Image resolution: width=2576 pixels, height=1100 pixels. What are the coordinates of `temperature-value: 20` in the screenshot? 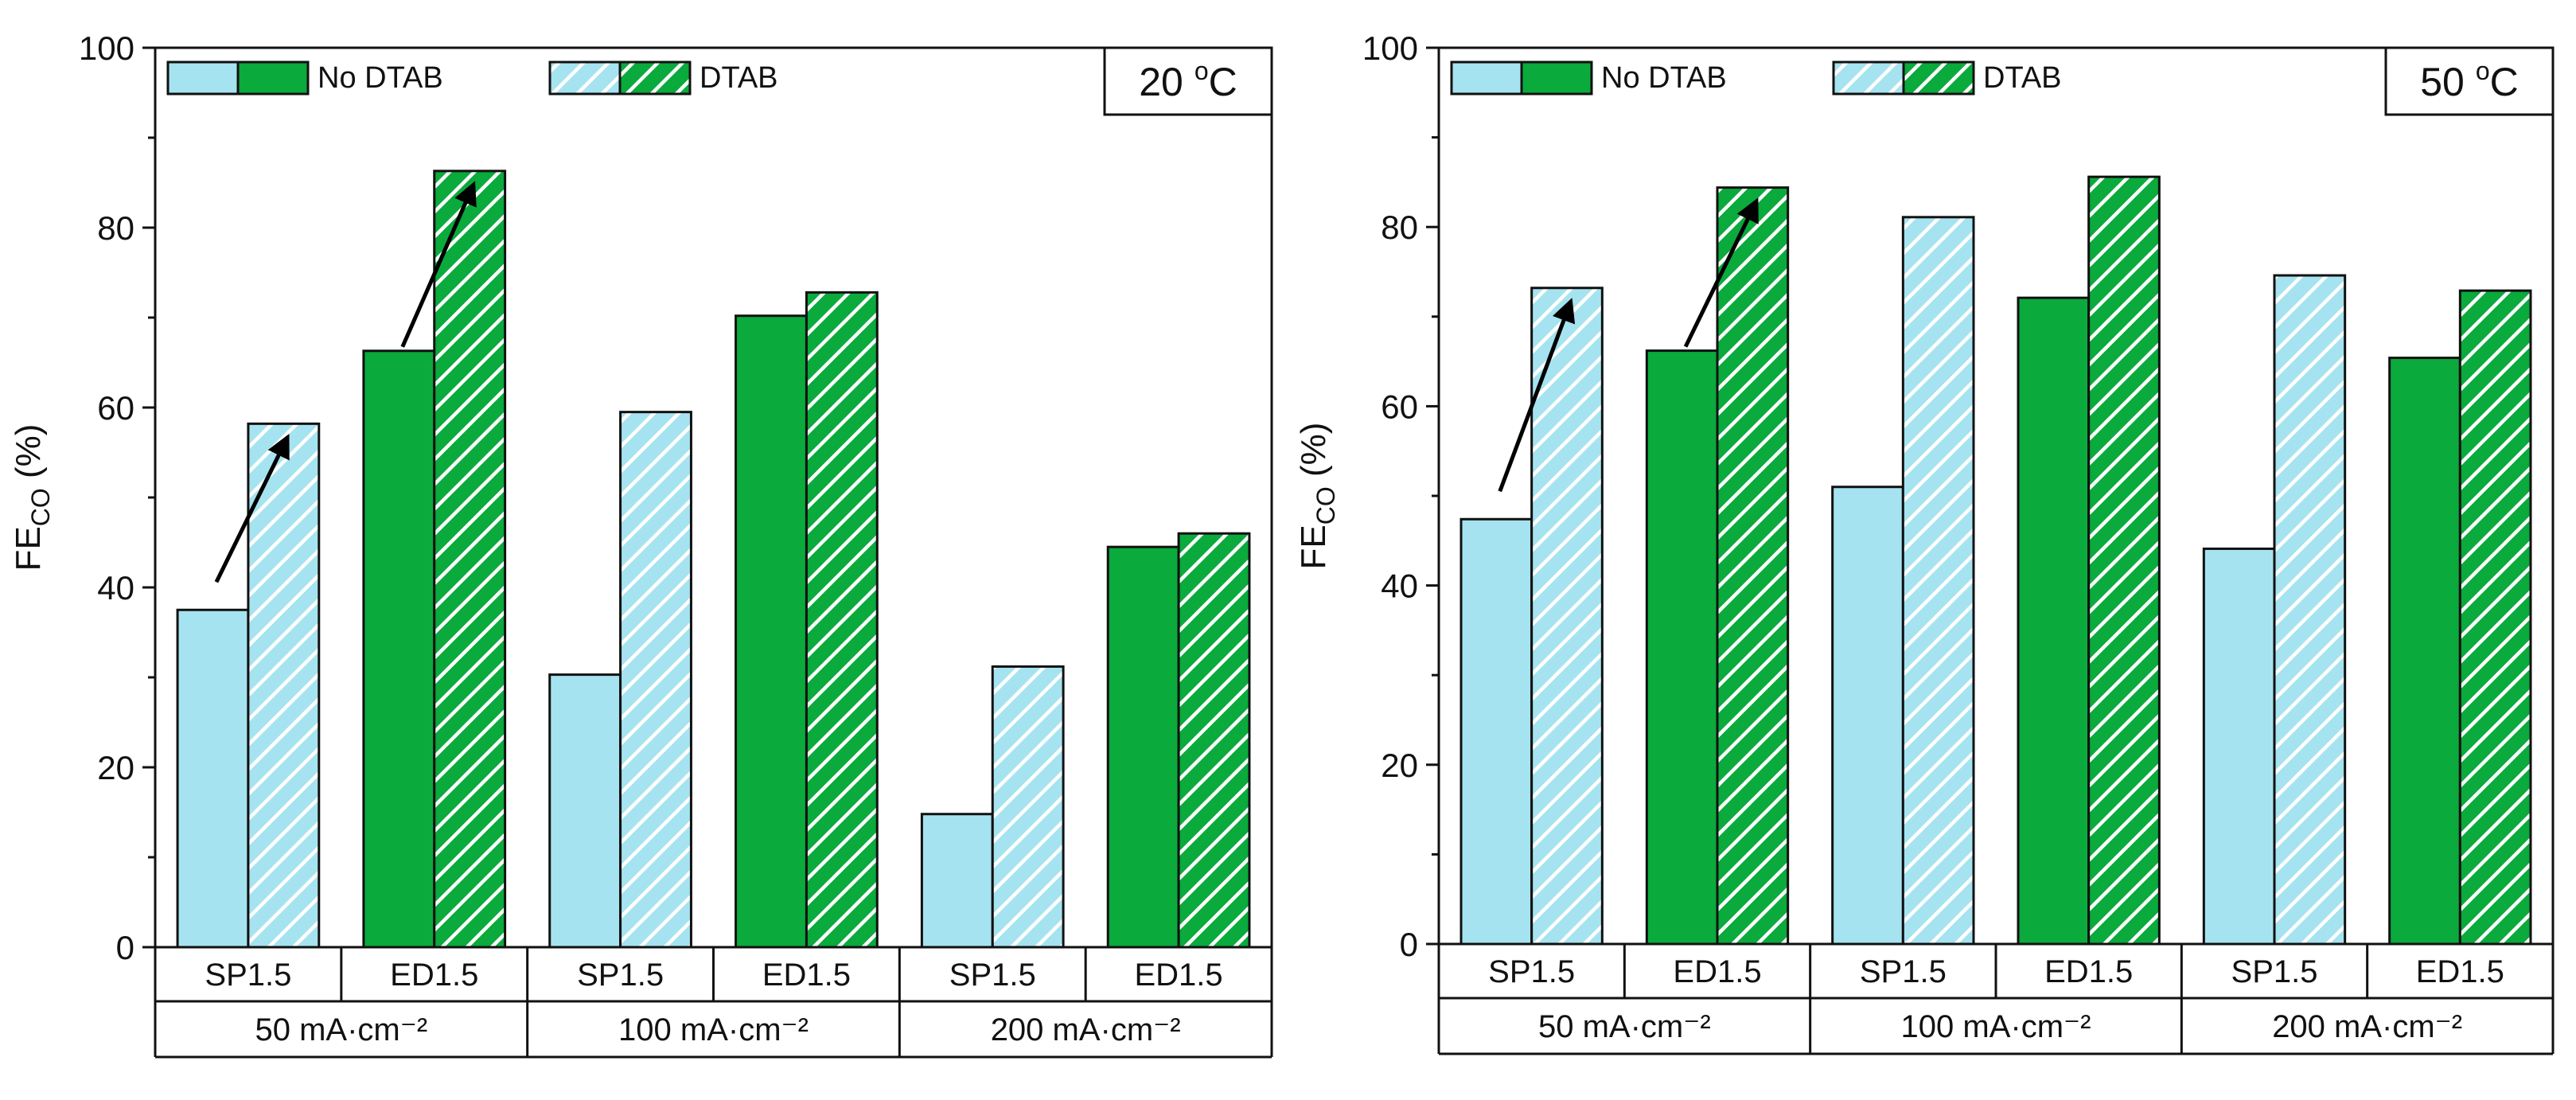 It's located at (1161, 82).